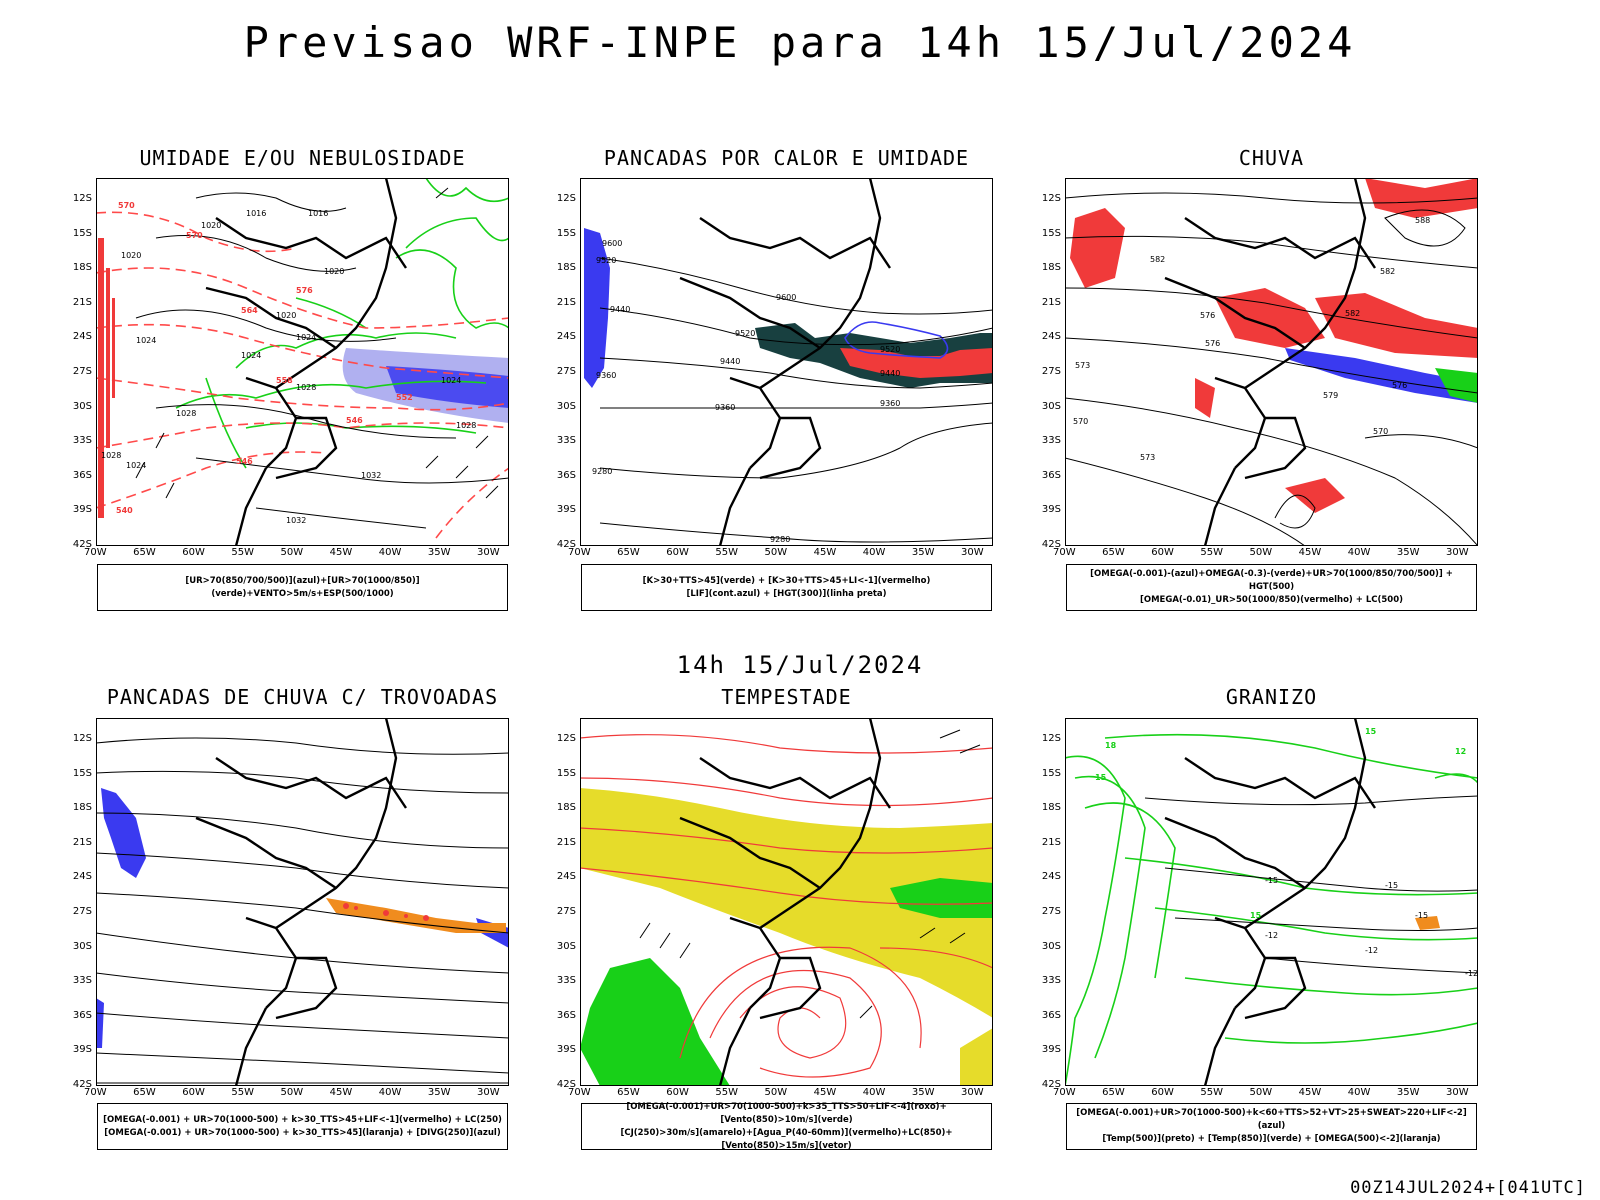 The width and height of the screenshot is (1600, 1200). Describe the element at coordinates (796, 400) in the screenshot. I see `hgt300-contours` at that location.